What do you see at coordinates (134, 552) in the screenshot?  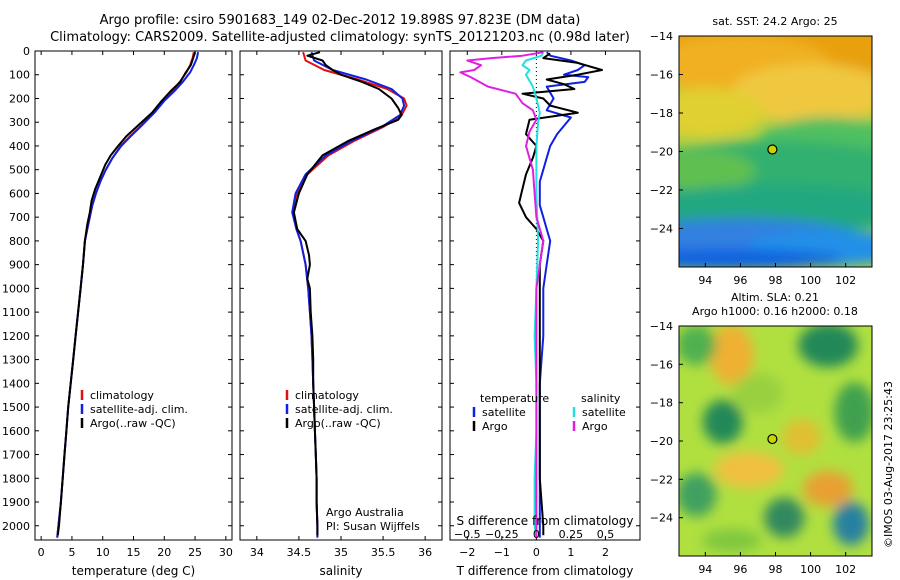 I see `x-tick-label: 15` at bounding box center [134, 552].